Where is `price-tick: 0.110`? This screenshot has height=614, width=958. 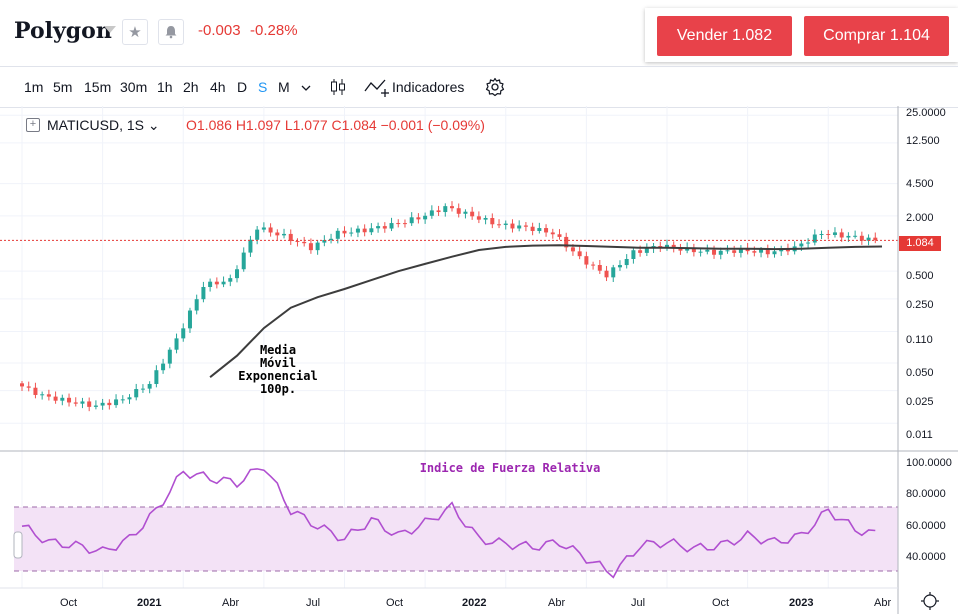 price-tick: 0.110 is located at coordinates (919, 340).